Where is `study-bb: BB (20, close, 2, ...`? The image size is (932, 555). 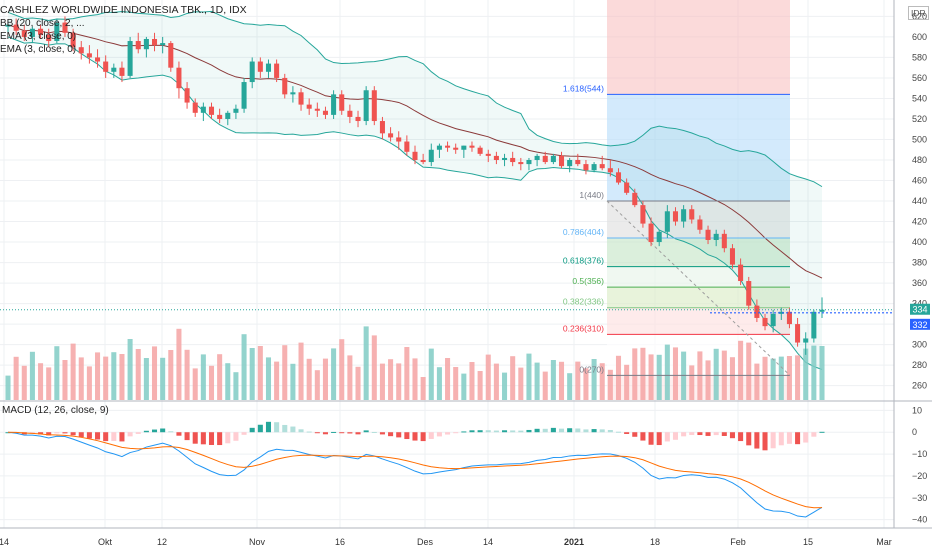
study-bb: BB (20, close, 2, ... is located at coordinates (42, 23).